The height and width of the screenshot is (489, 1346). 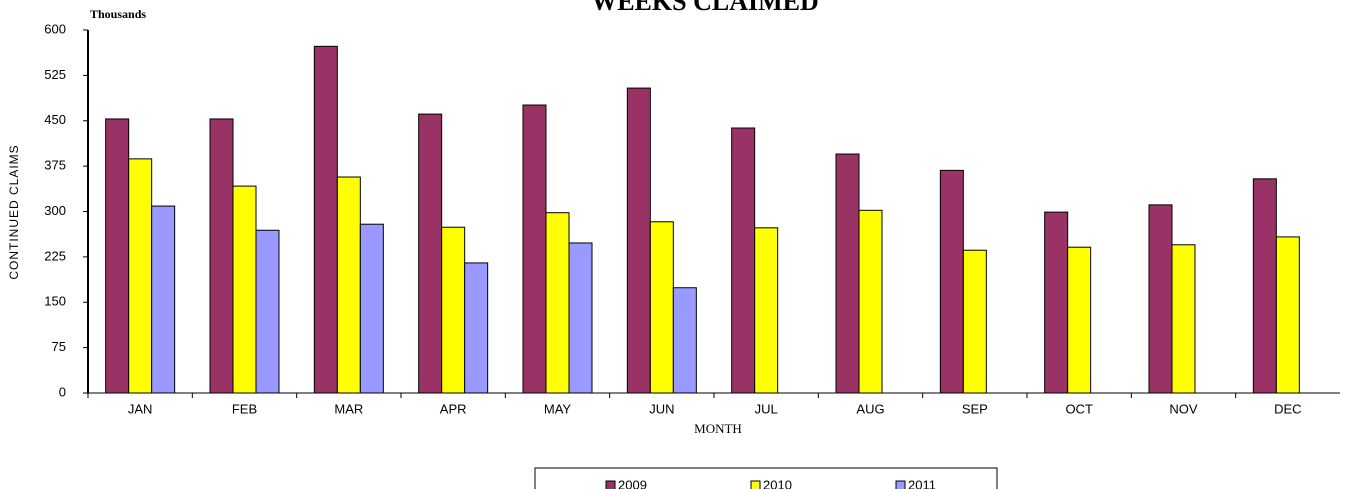 I want to click on x-tick-label: NOV, so click(x=1183, y=408).